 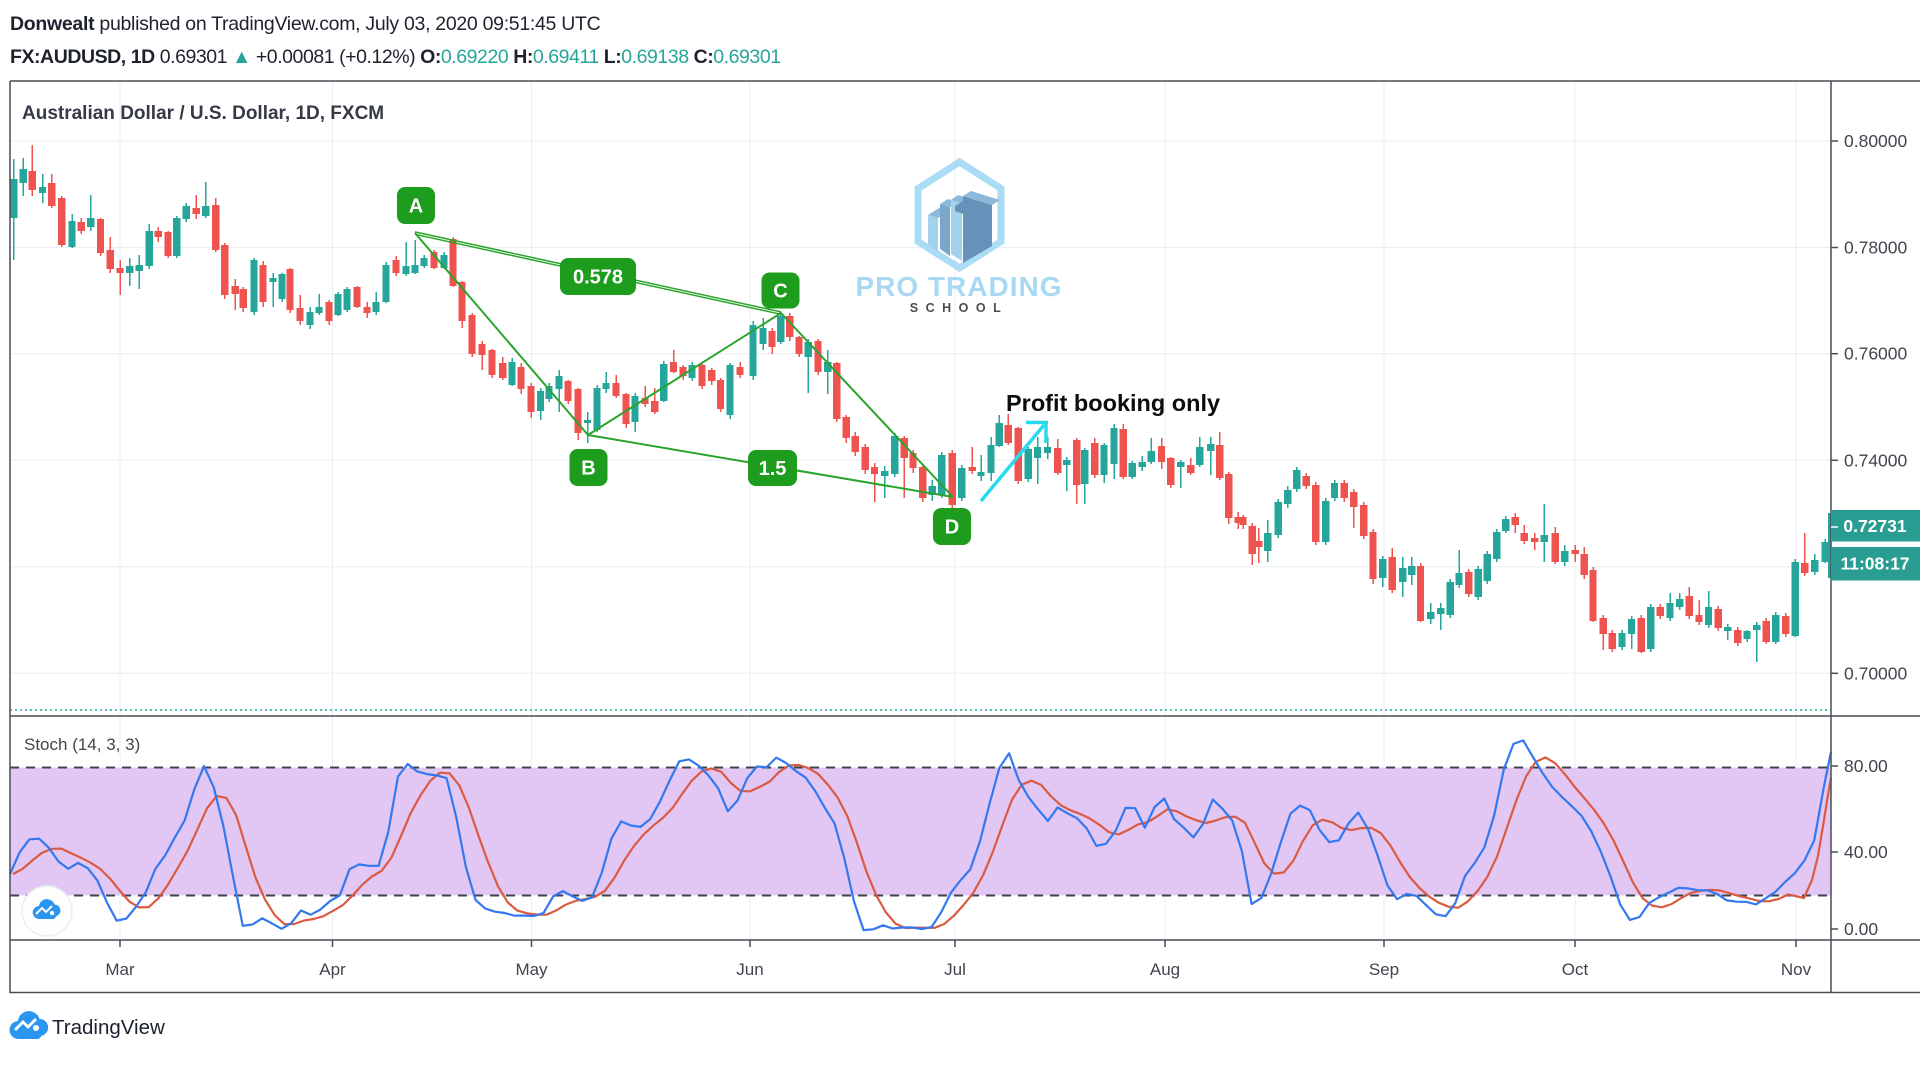 I want to click on svg-text: Jun, so click(x=749, y=969).